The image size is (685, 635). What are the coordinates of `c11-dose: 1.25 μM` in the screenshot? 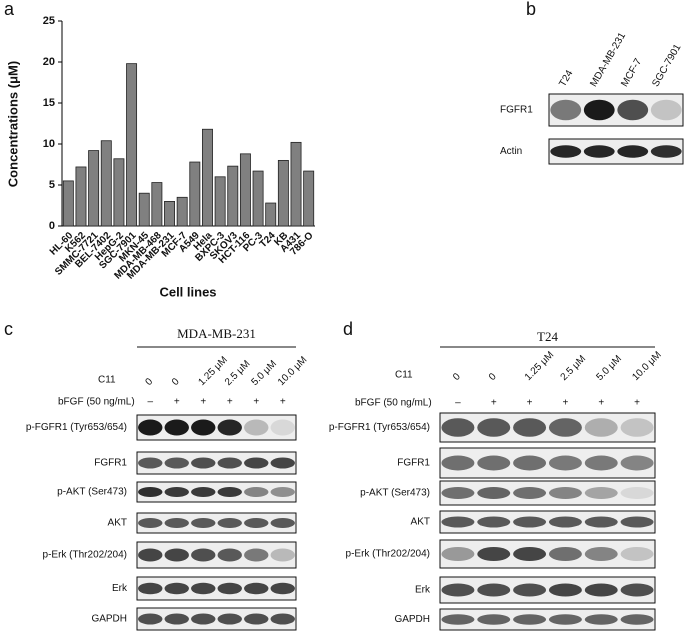 It's located at (539, 366).